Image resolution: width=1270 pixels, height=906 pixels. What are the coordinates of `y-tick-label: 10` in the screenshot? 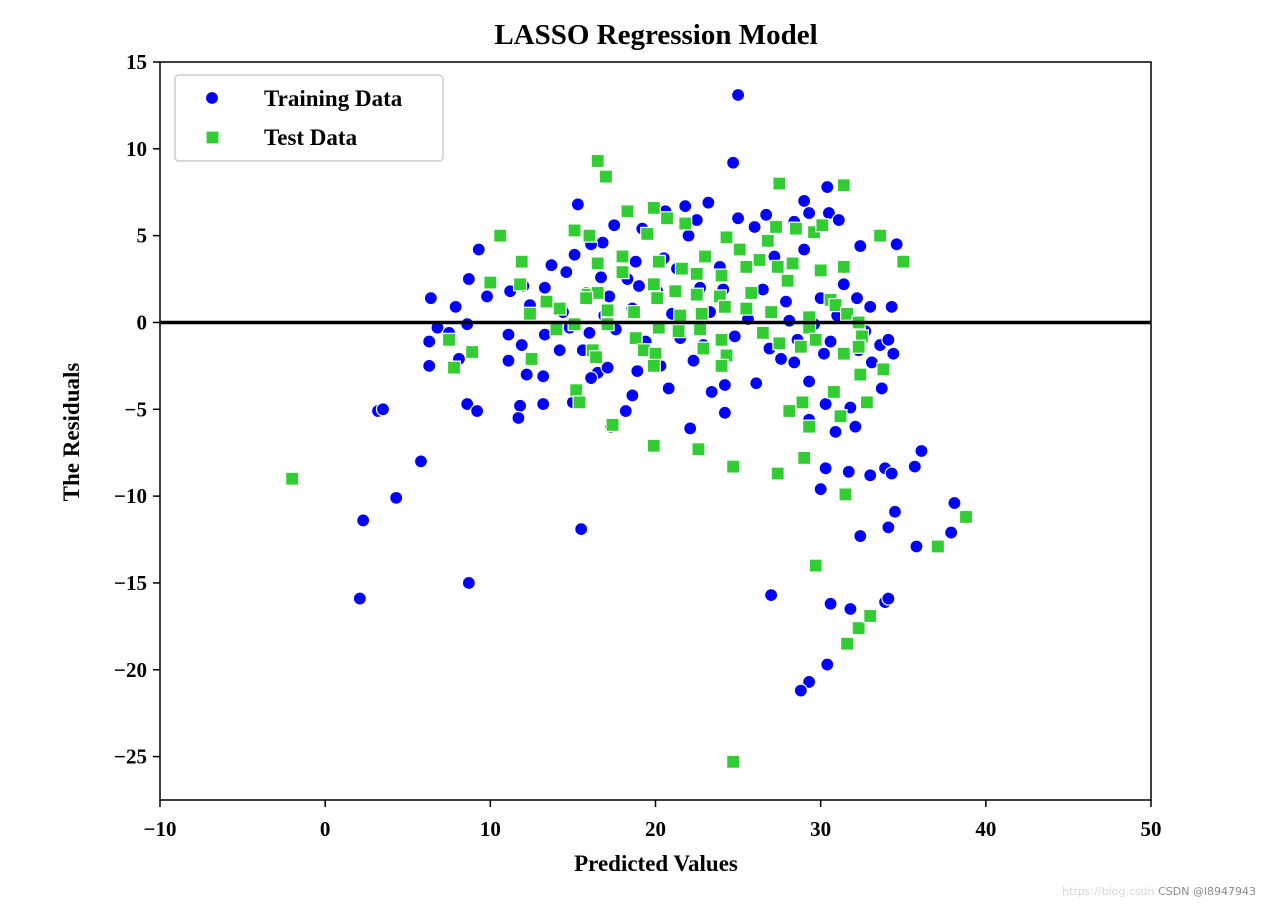 It's located at (136, 149).